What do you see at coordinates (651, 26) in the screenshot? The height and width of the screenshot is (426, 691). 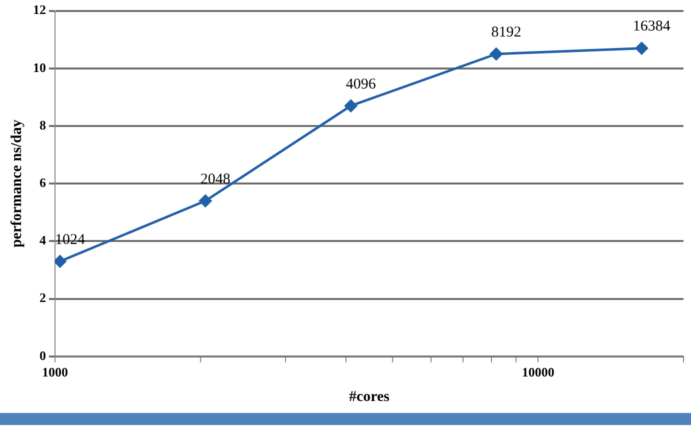 I see `annotation: 16384` at bounding box center [651, 26].